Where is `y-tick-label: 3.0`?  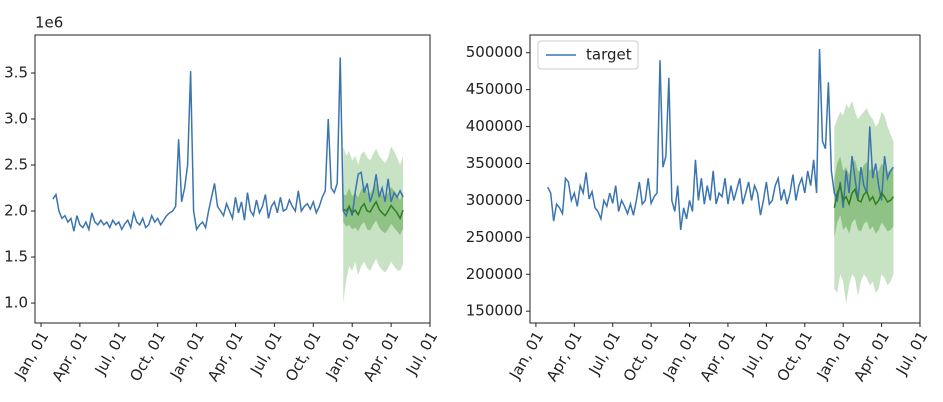
y-tick-label: 3.0 is located at coordinates (16, 119).